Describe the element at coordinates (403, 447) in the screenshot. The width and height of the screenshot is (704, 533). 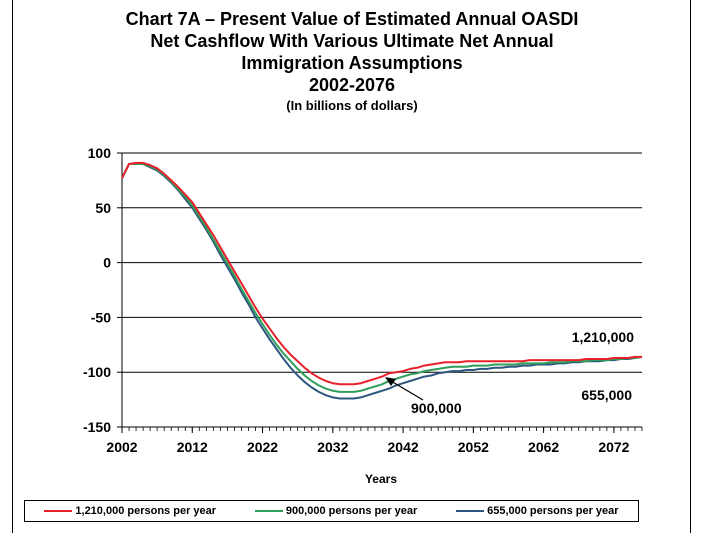
I see `x-tick-label: 2042` at that location.